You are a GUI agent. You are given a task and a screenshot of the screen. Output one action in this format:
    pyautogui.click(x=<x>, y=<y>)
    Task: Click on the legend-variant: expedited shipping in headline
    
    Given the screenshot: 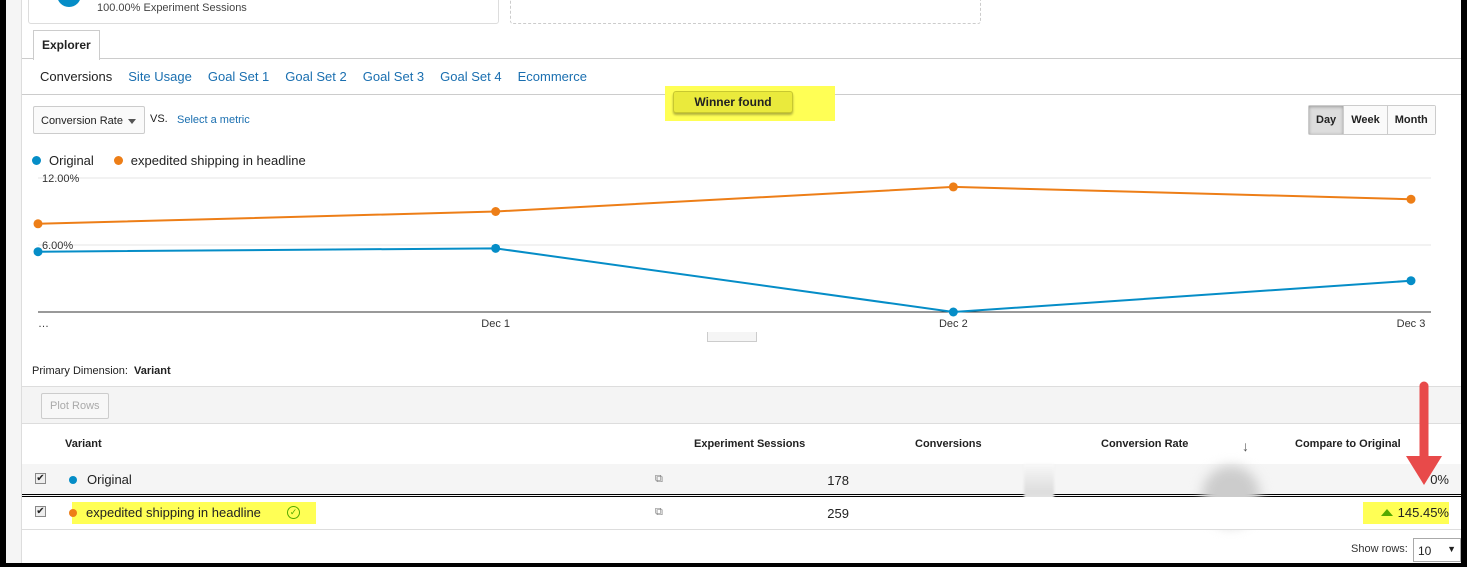 What is the action you would take?
    pyautogui.click(x=209, y=160)
    